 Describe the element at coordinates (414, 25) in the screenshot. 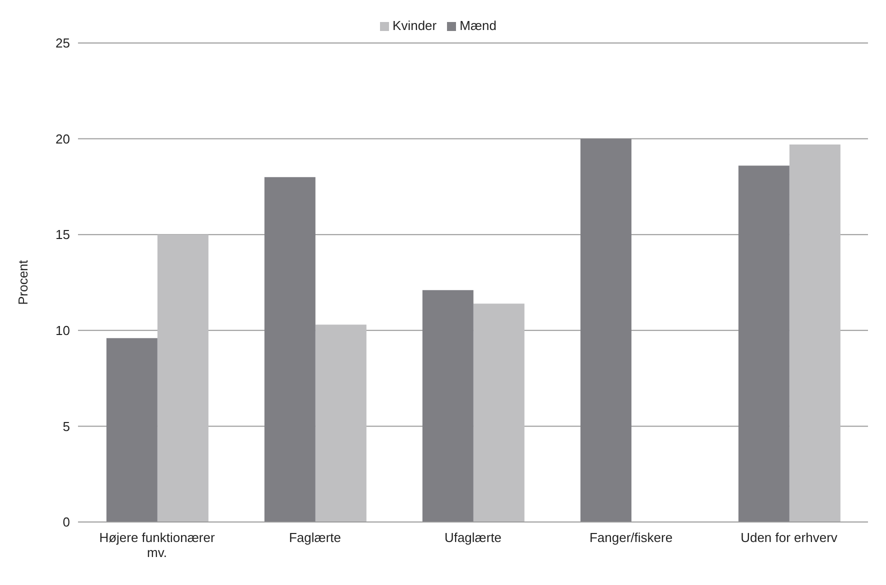

I see `legend-label: Kvinder` at that location.